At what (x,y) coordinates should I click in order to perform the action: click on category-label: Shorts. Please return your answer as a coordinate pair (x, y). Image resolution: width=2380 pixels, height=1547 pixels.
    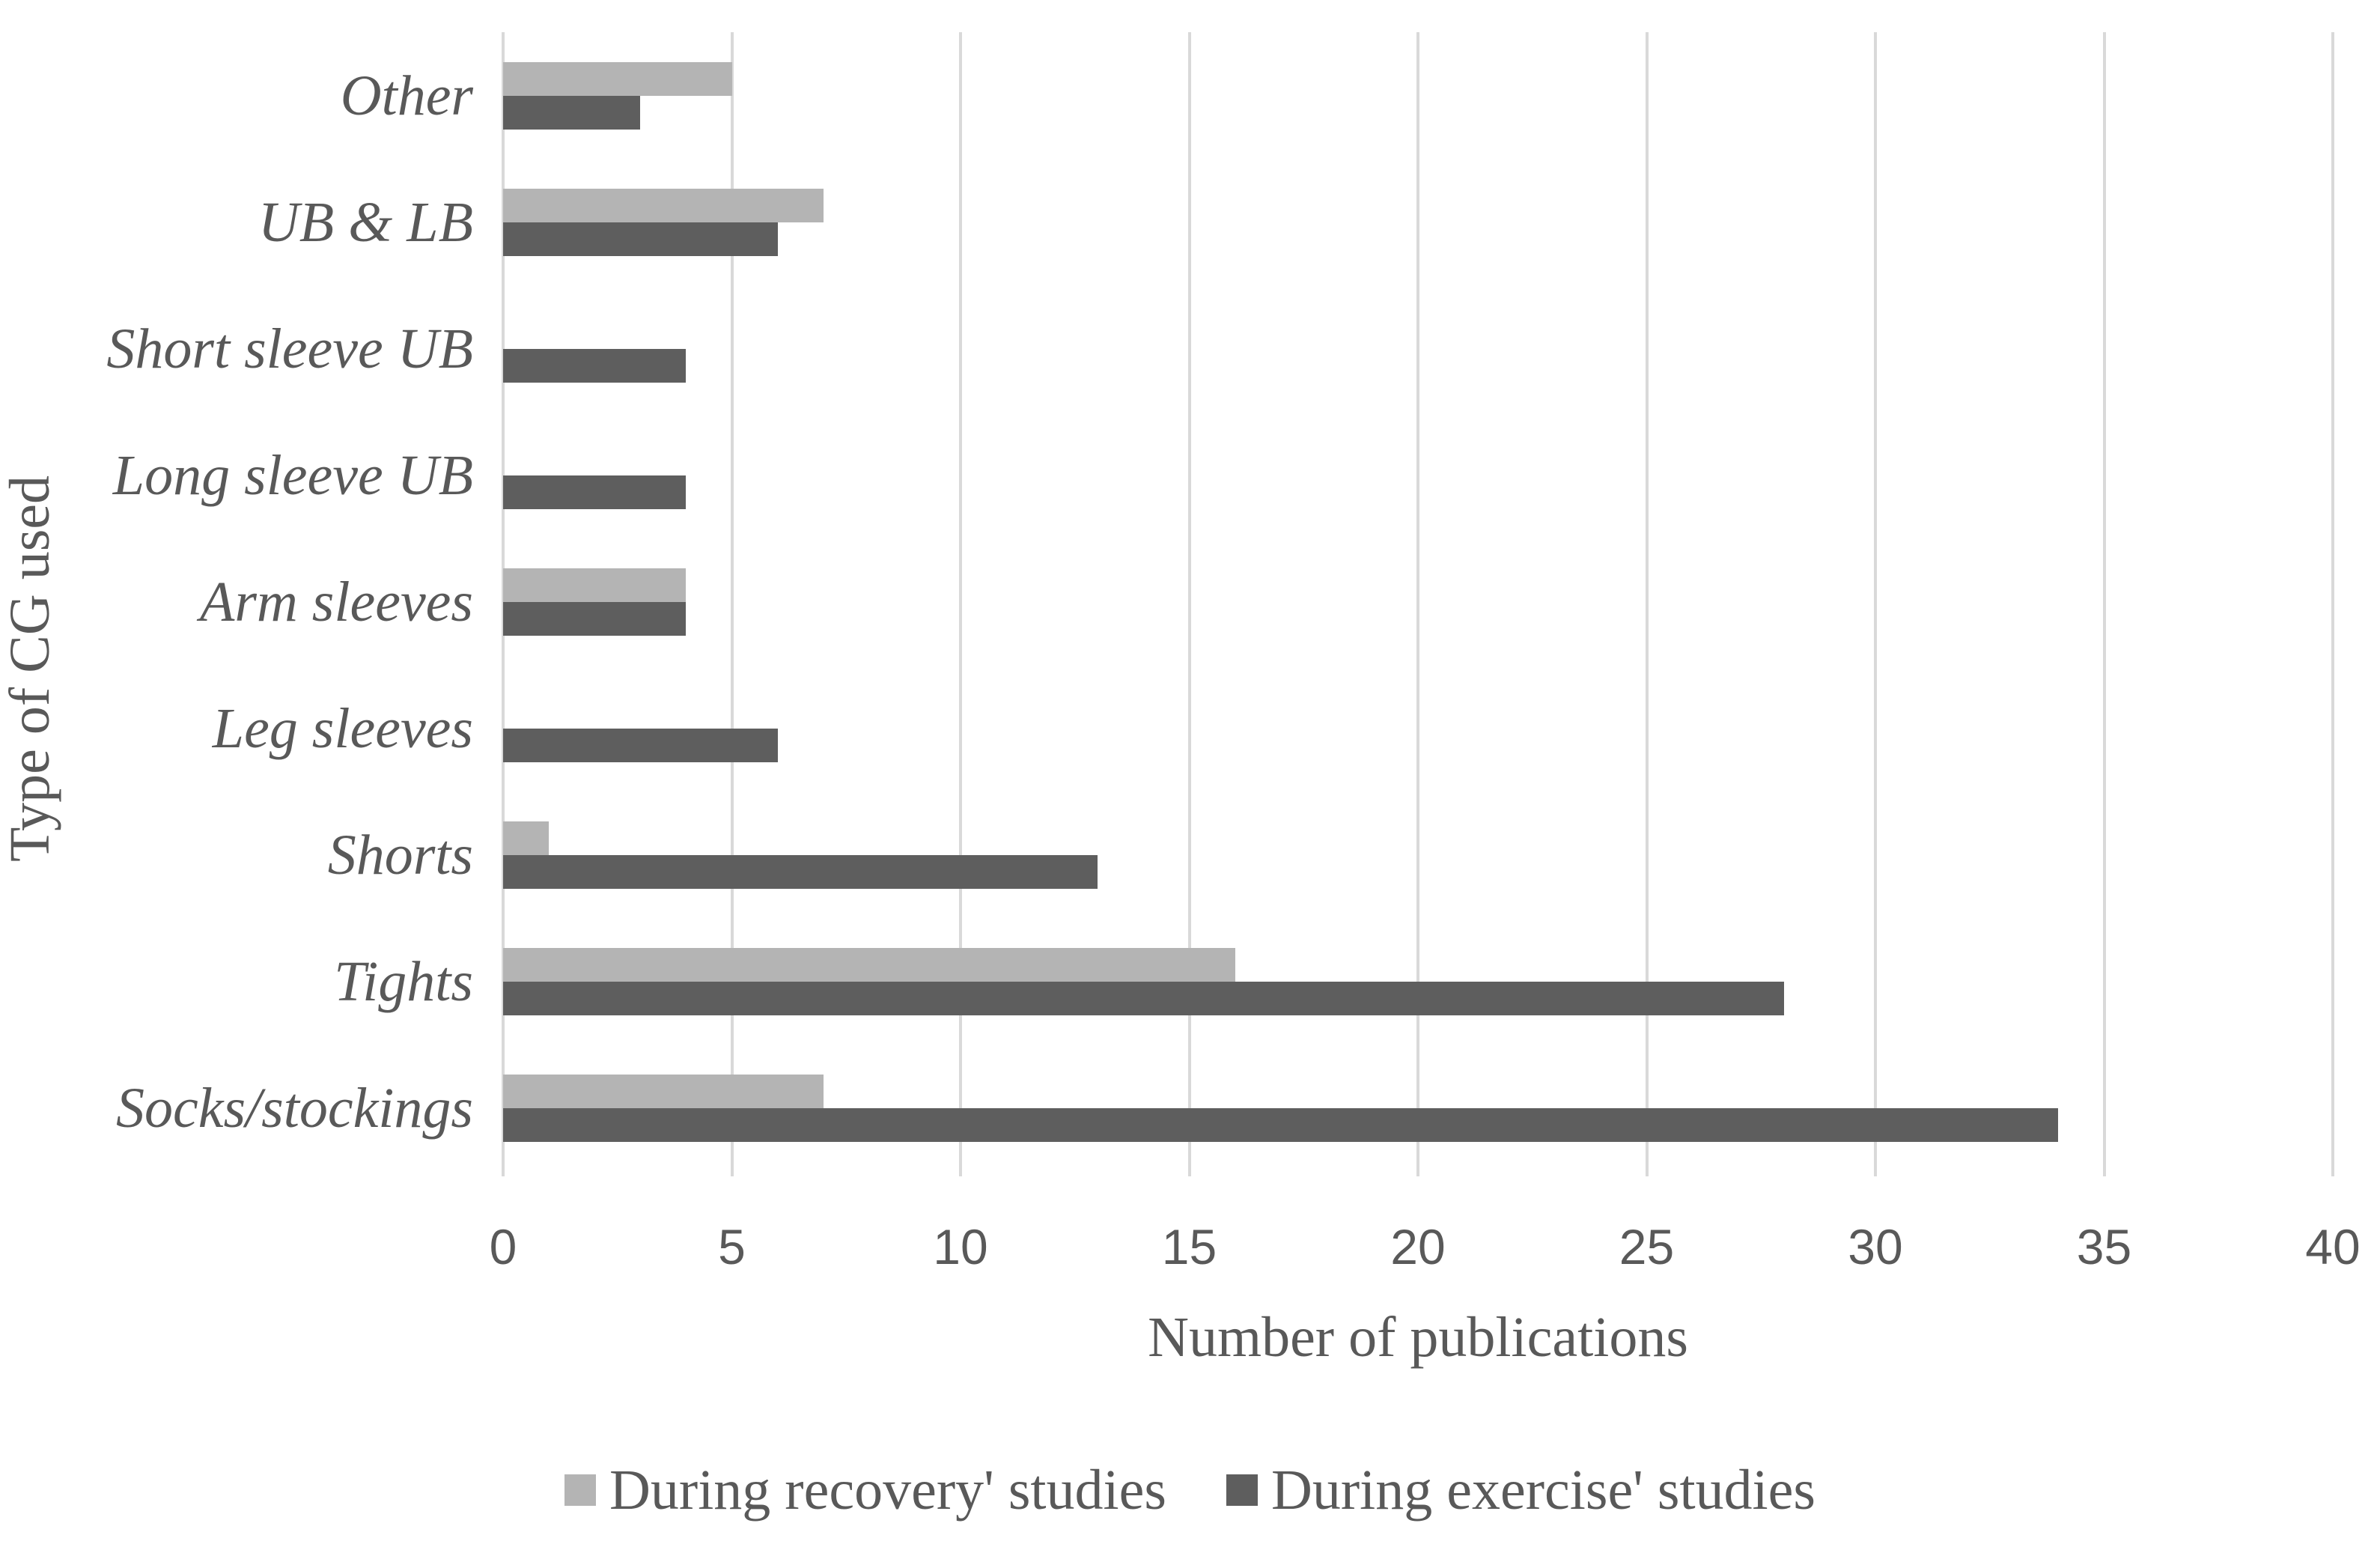
    Looking at the image, I should click on (400, 855).